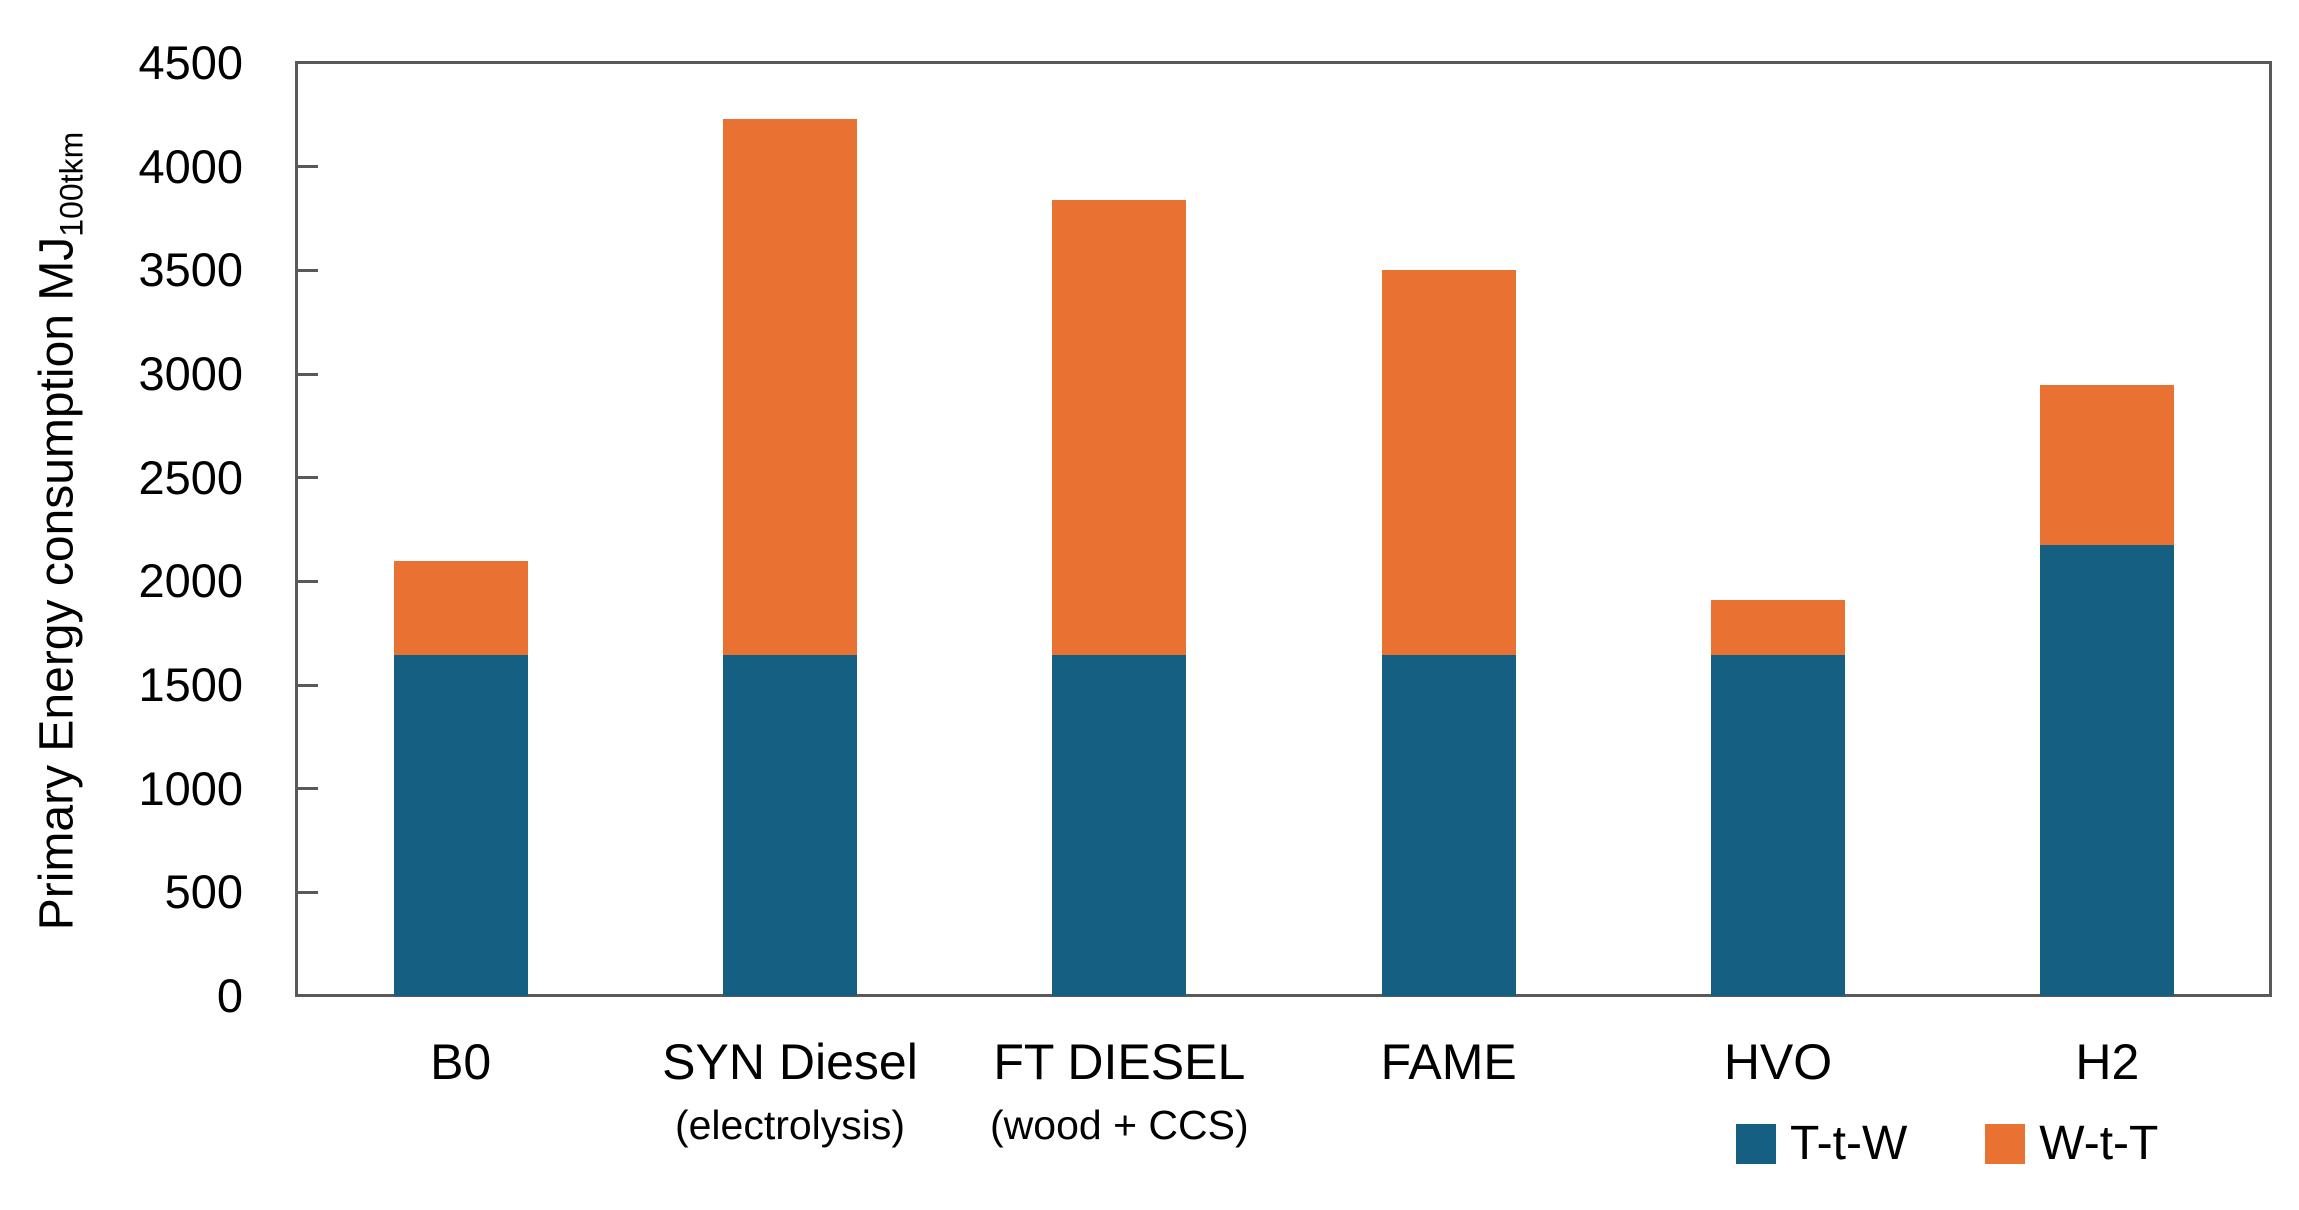 This screenshot has height=1210, width=2299. I want to click on bar-group-syn-diesel, so click(790, 557).